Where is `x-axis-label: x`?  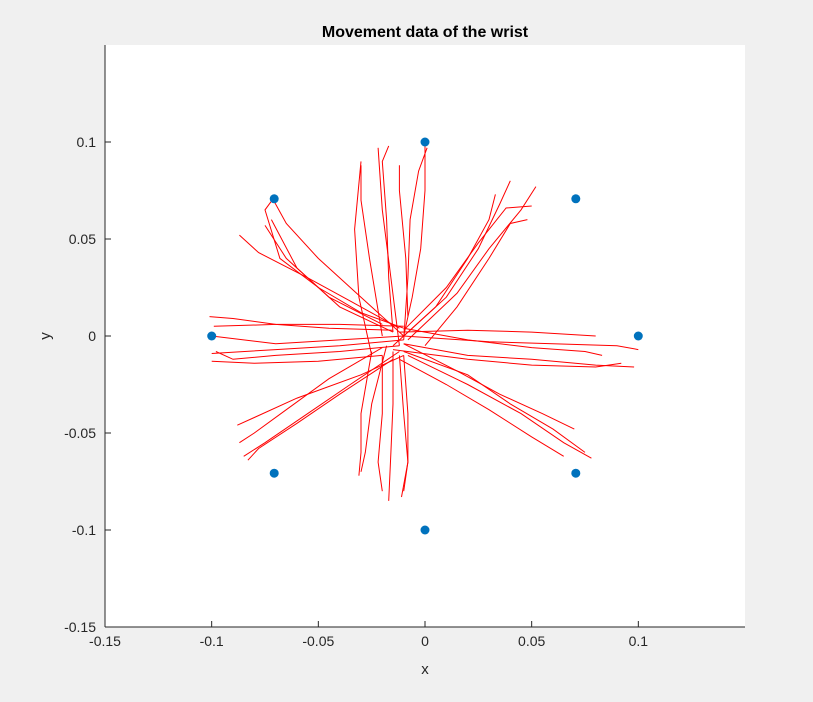 x-axis-label: x is located at coordinates (425, 669).